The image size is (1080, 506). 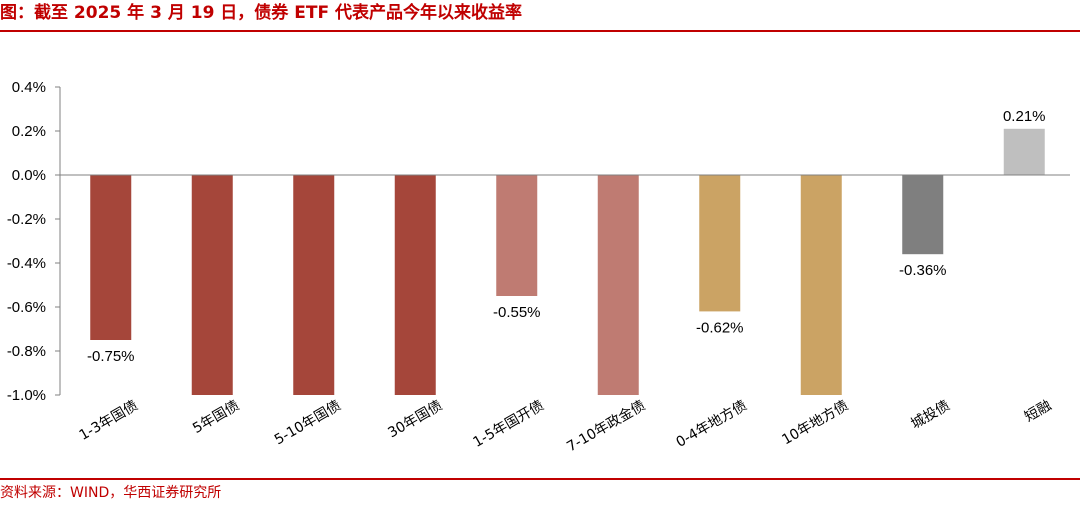 I want to click on category-label-10: 短融, so click(x=1038, y=412).